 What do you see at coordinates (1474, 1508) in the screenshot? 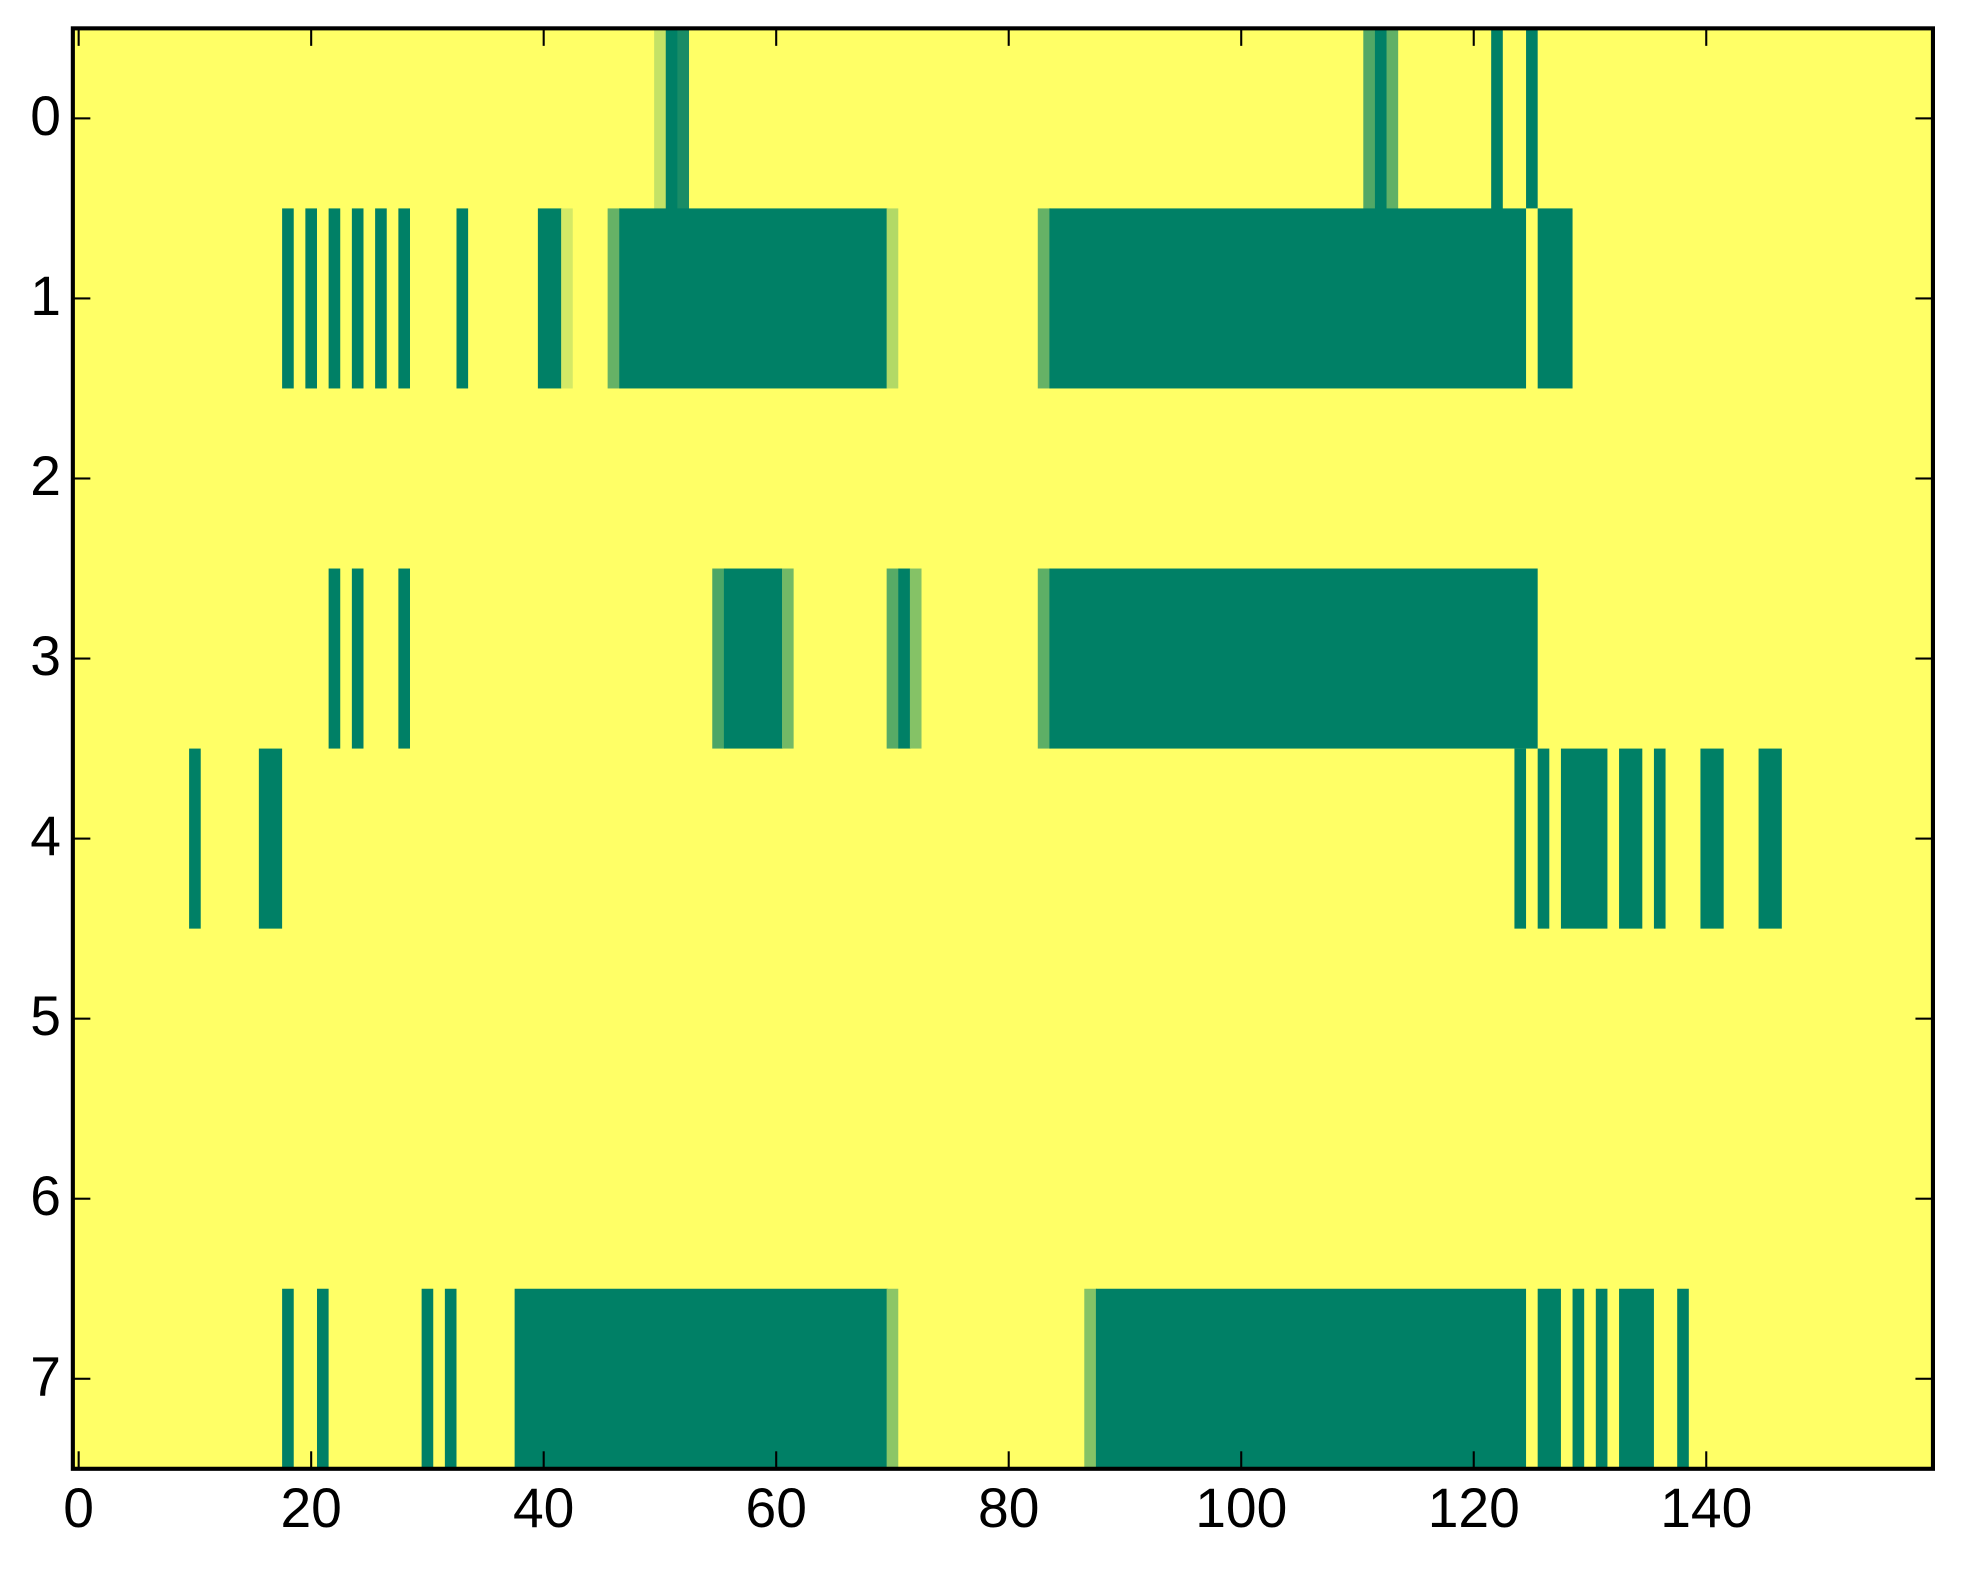
I see `svg-text: 120` at bounding box center [1474, 1508].